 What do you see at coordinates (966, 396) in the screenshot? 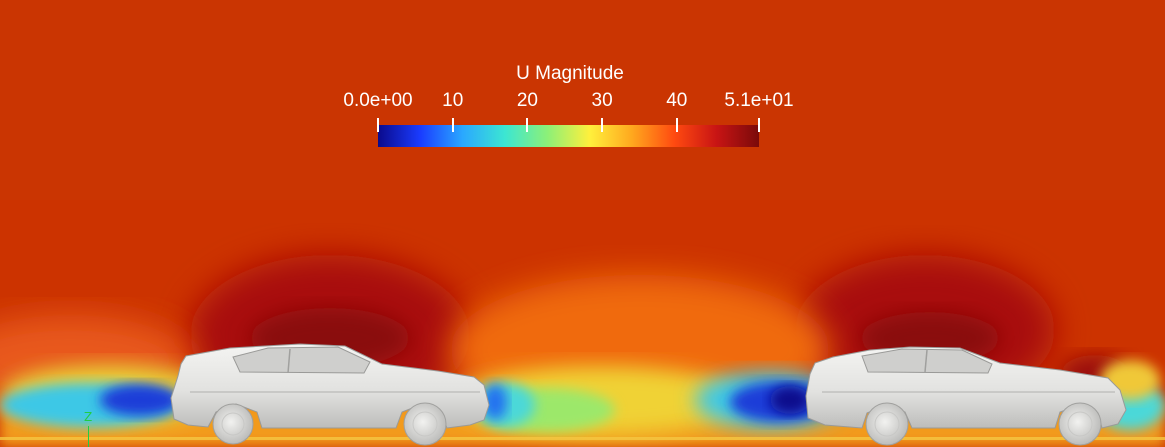
I see `car-trailing` at bounding box center [966, 396].